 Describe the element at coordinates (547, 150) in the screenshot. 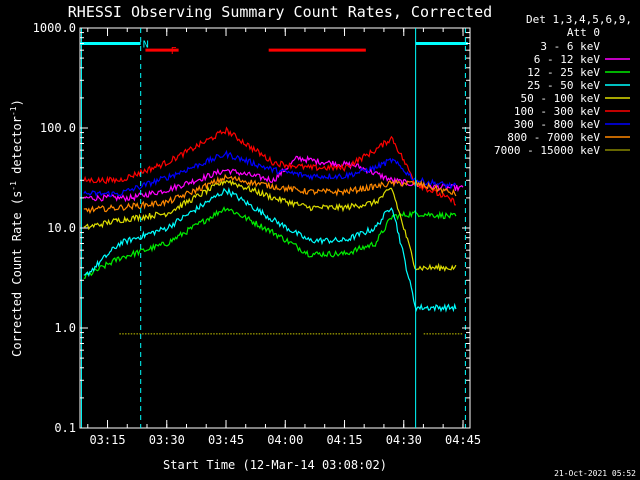

I see `legend-label: 7000 - 15000 keV` at that location.